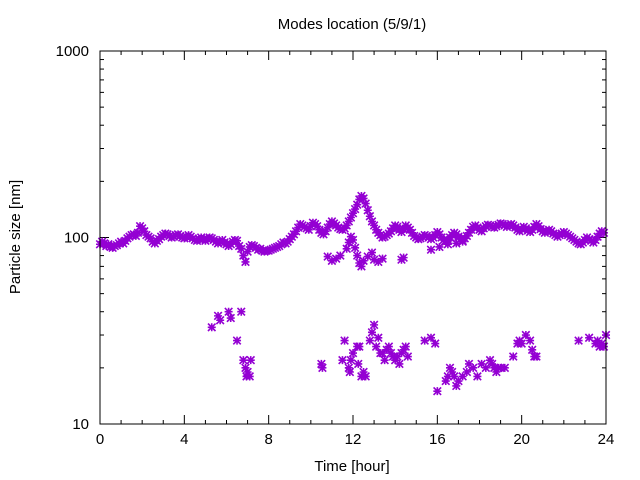 This screenshot has width=640, height=480. I want to click on y-axis-label: Particle size [nm], so click(15, 237).